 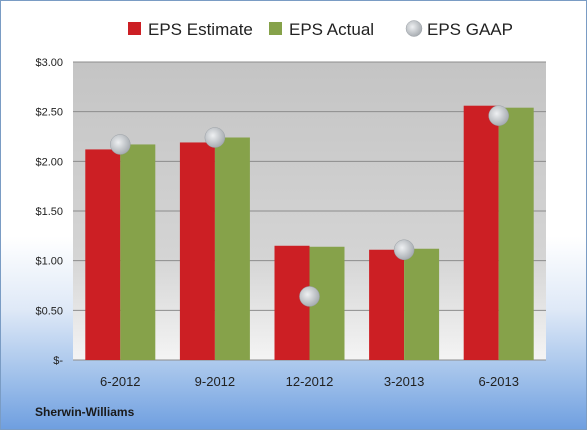 I want to click on y-tick-label: $3.00, so click(x=49, y=63).